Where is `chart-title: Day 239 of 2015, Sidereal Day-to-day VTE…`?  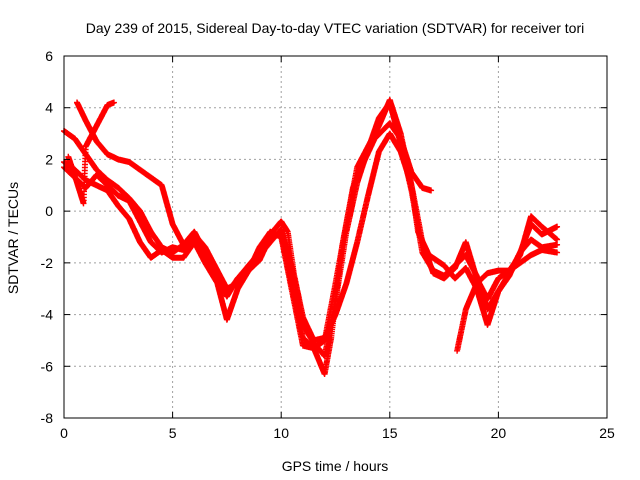
chart-title: Day 239 of 2015, Sidereal Day-to-day VTE… is located at coordinates (335, 28).